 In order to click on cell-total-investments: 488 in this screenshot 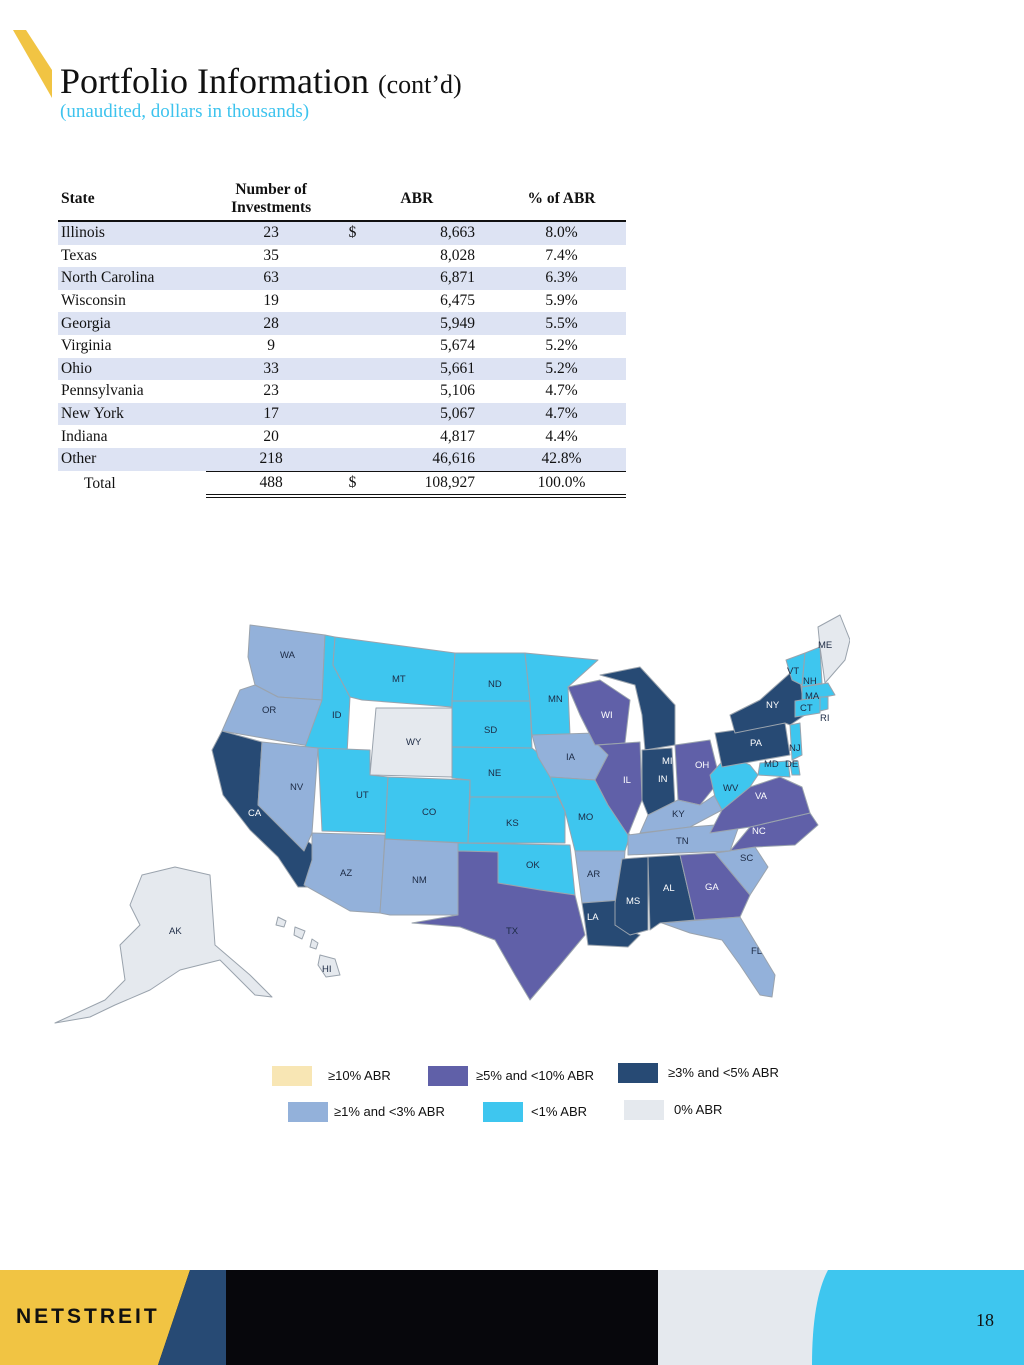, I will do `click(271, 485)`.